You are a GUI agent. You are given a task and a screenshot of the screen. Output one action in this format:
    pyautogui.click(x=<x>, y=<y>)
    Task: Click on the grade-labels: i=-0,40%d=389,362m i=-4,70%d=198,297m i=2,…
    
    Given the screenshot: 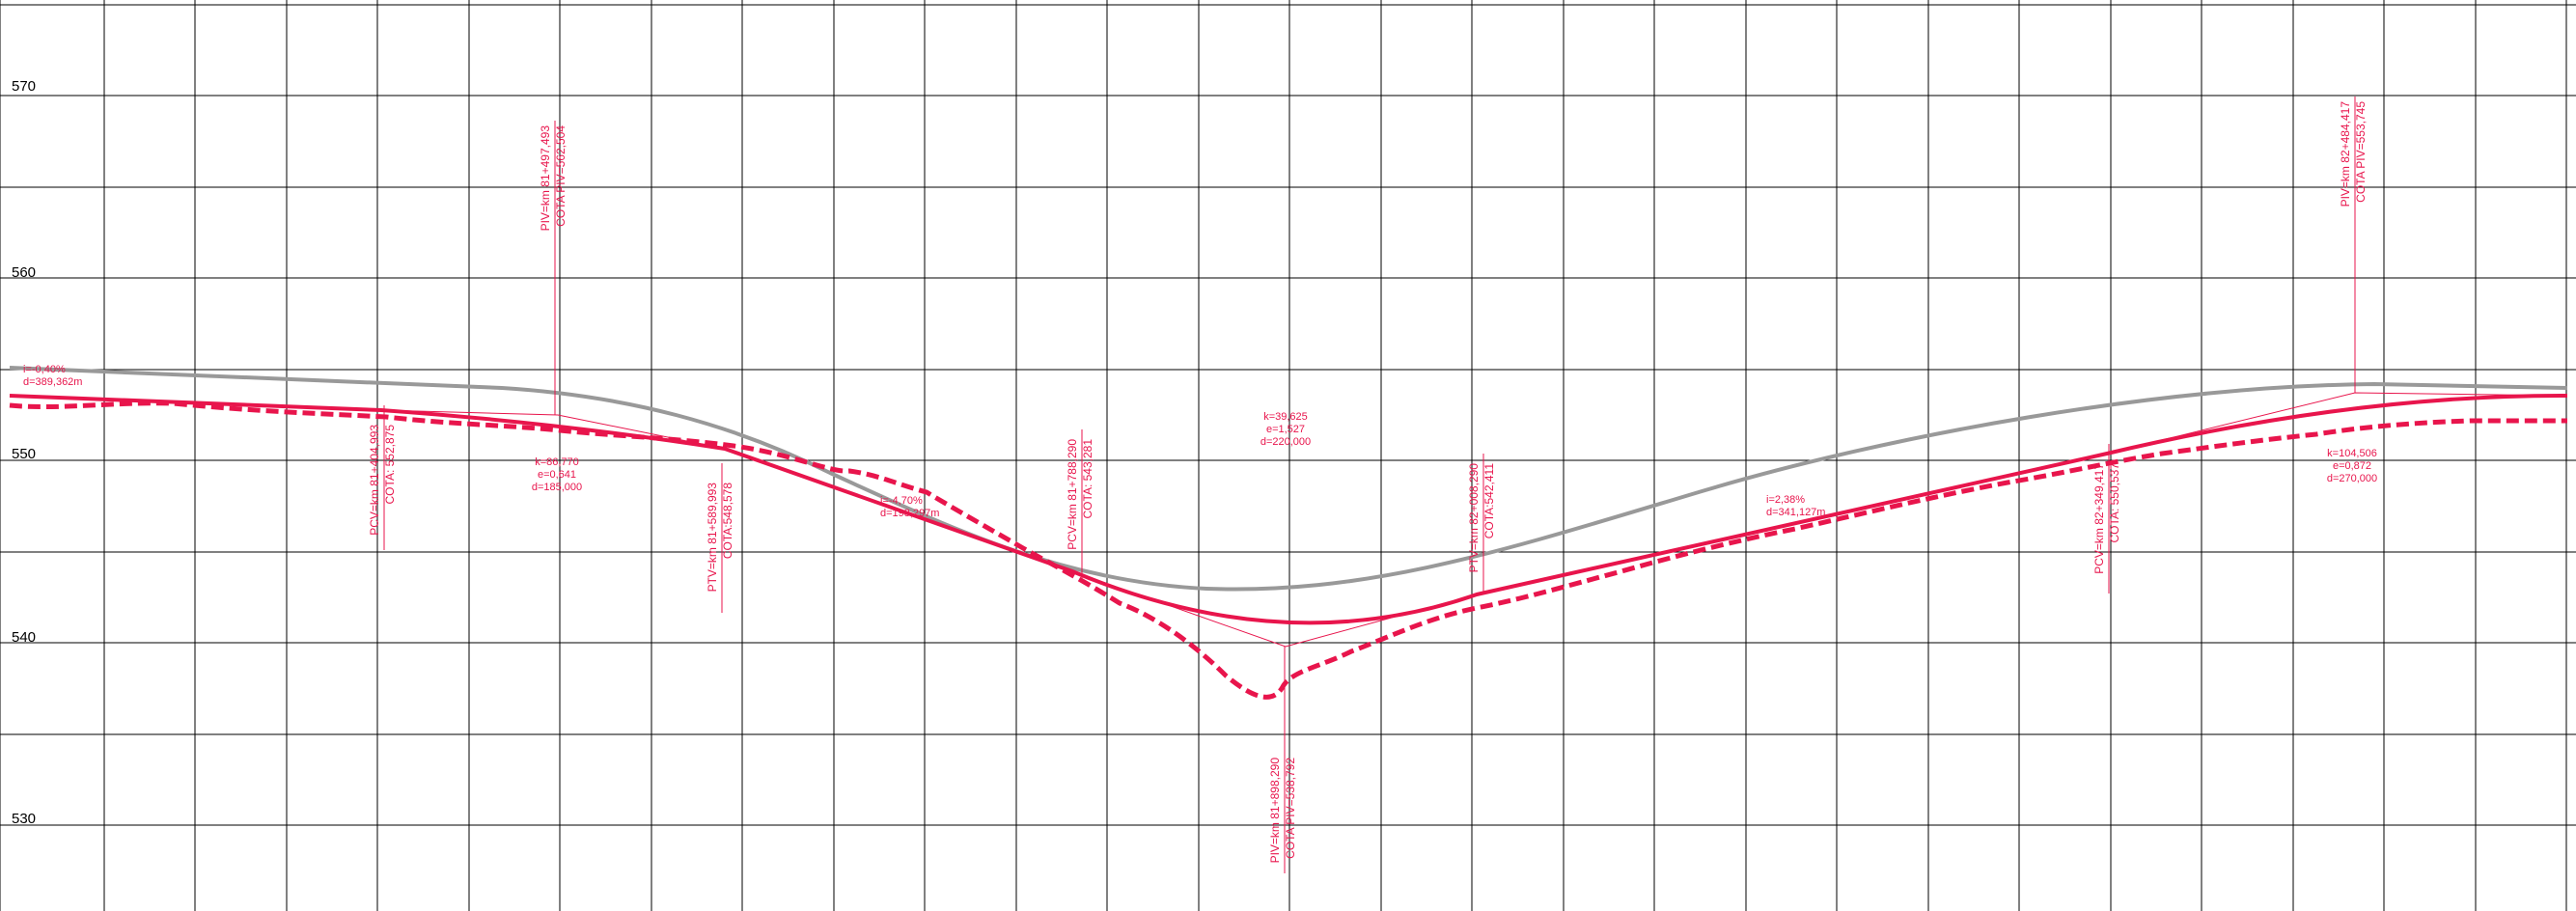 What is the action you would take?
    pyautogui.click(x=924, y=441)
    